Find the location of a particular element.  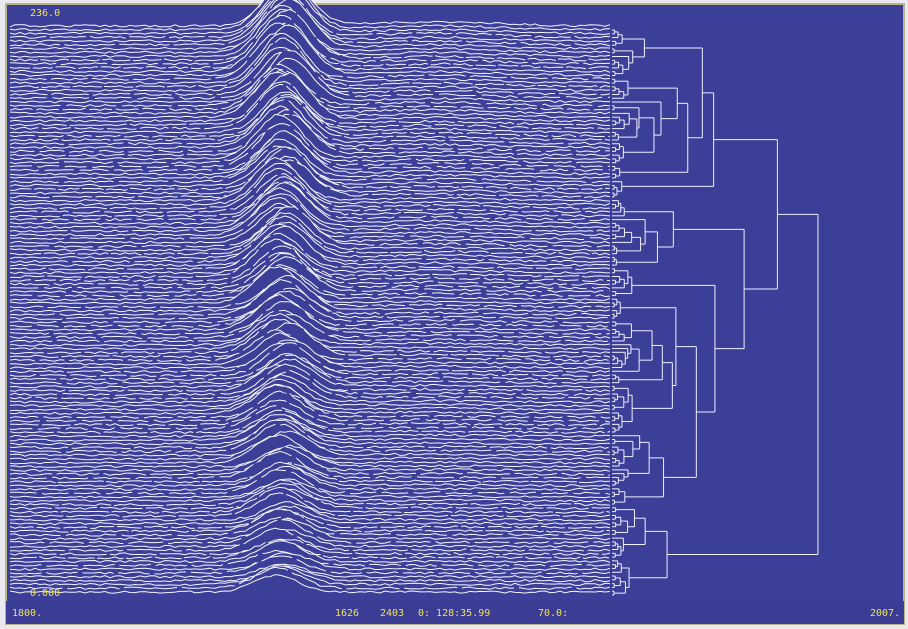

bottom-value-label: 0.000 is located at coordinates (45, 593).